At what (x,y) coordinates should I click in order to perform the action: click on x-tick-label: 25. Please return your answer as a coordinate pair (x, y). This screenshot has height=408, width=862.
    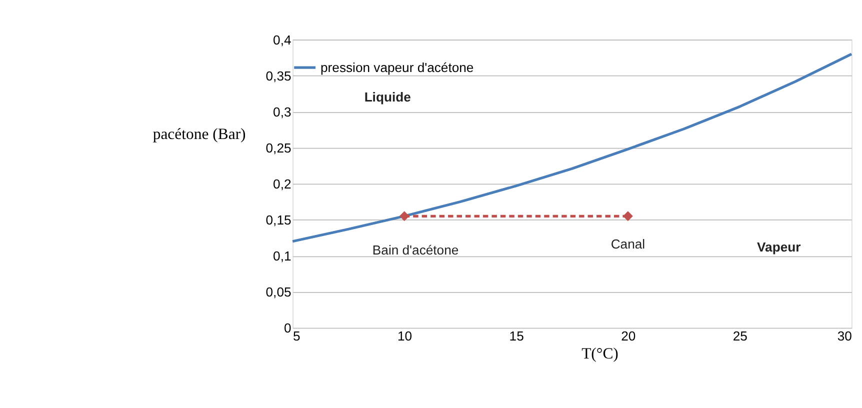
    Looking at the image, I should click on (740, 336).